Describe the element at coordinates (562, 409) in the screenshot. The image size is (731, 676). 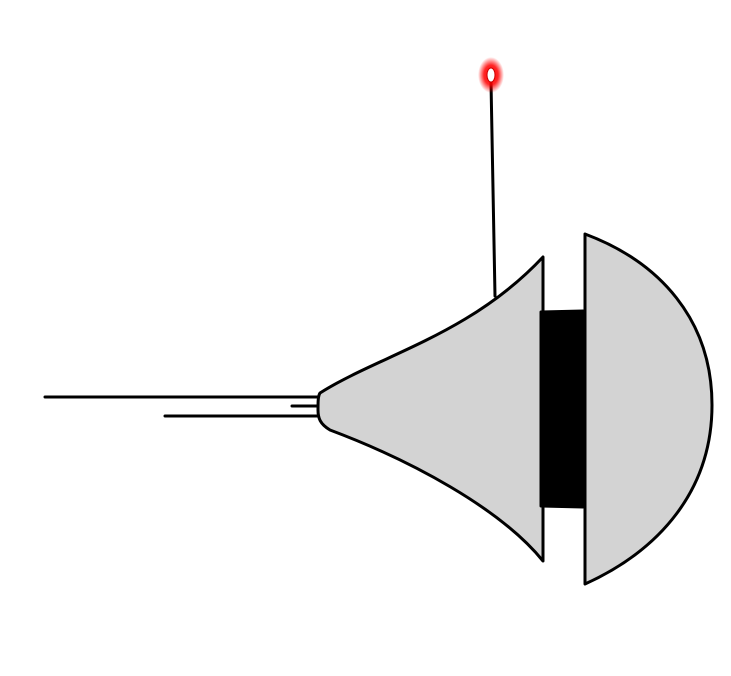
I see `center-band` at that location.